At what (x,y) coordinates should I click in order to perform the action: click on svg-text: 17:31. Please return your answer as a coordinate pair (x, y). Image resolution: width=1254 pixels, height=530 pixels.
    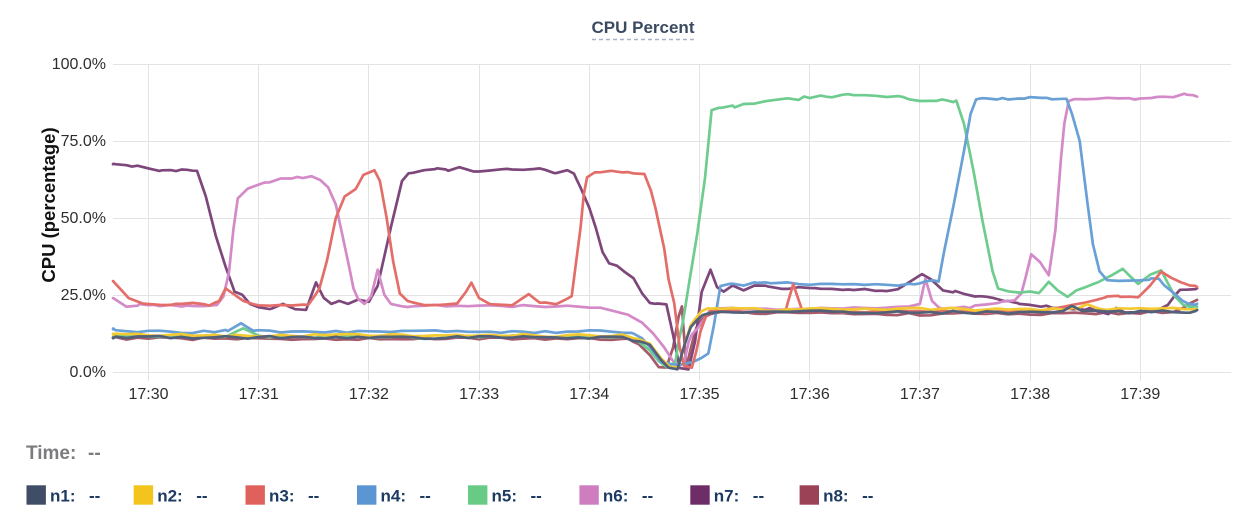
    Looking at the image, I should click on (259, 394).